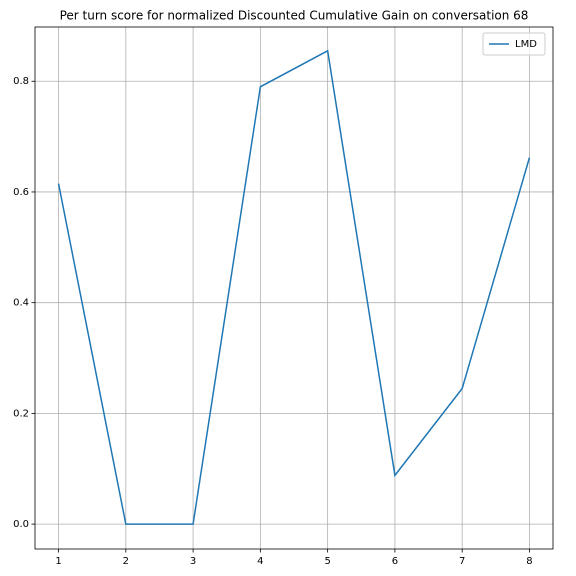 This screenshot has height=576, width=576. I want to click on x-tick-label: 6, so click(395, 561).